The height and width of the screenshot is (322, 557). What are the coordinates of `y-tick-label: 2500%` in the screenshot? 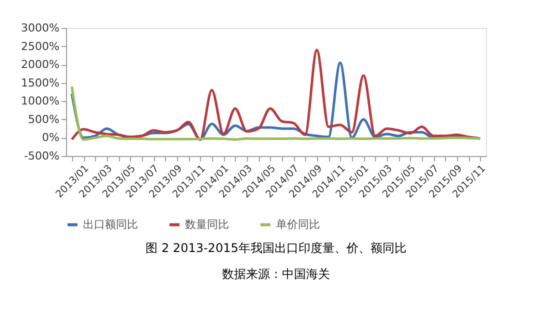 It's located at (40, 46).